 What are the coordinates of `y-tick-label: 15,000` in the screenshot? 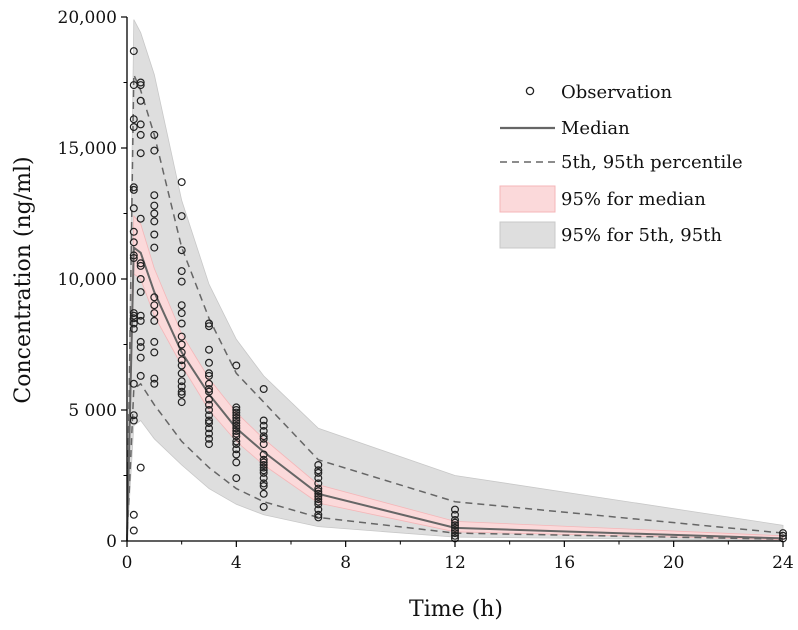 It's located at (87, 149).